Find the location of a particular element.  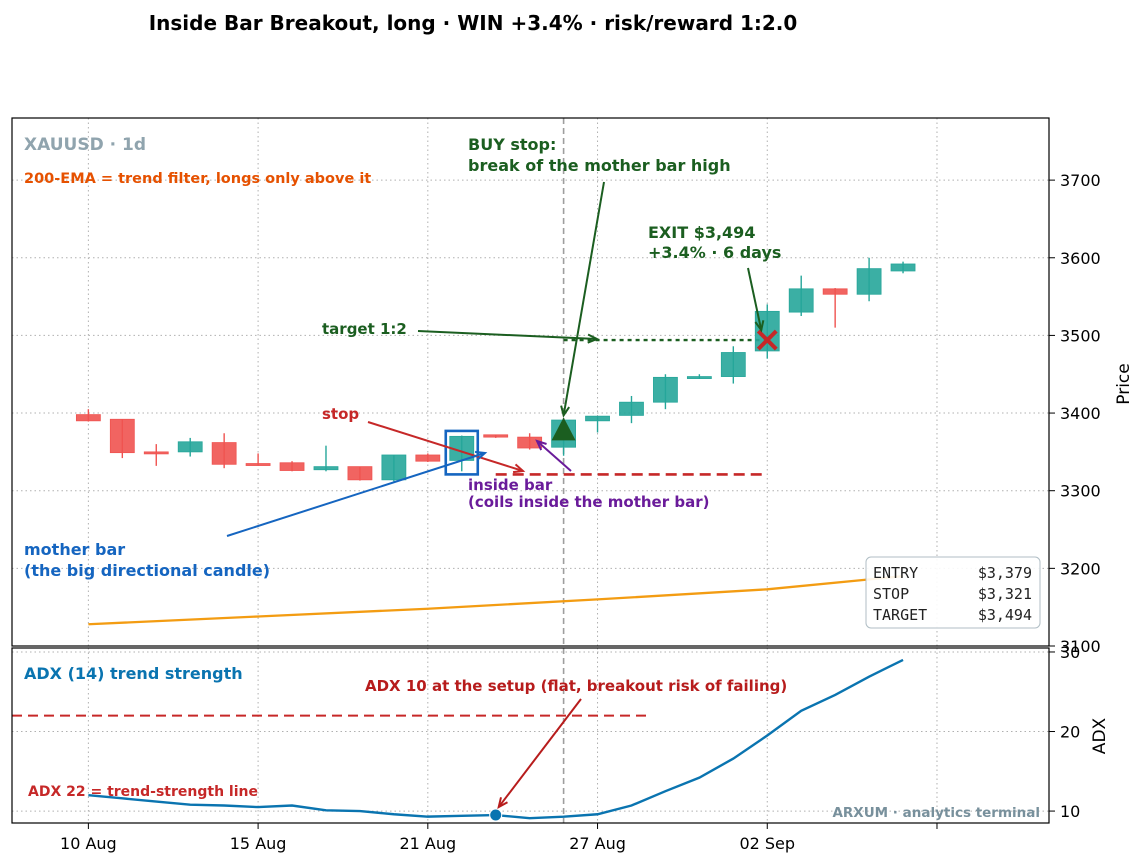

buy-stop-arrow-head is located at coordinates (565, 411).